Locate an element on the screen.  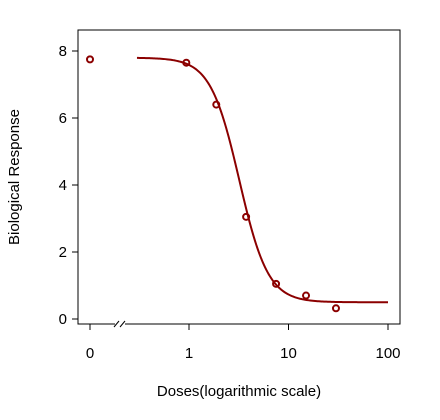
x-tick-label: 1 is located at coordinates (189, 353).